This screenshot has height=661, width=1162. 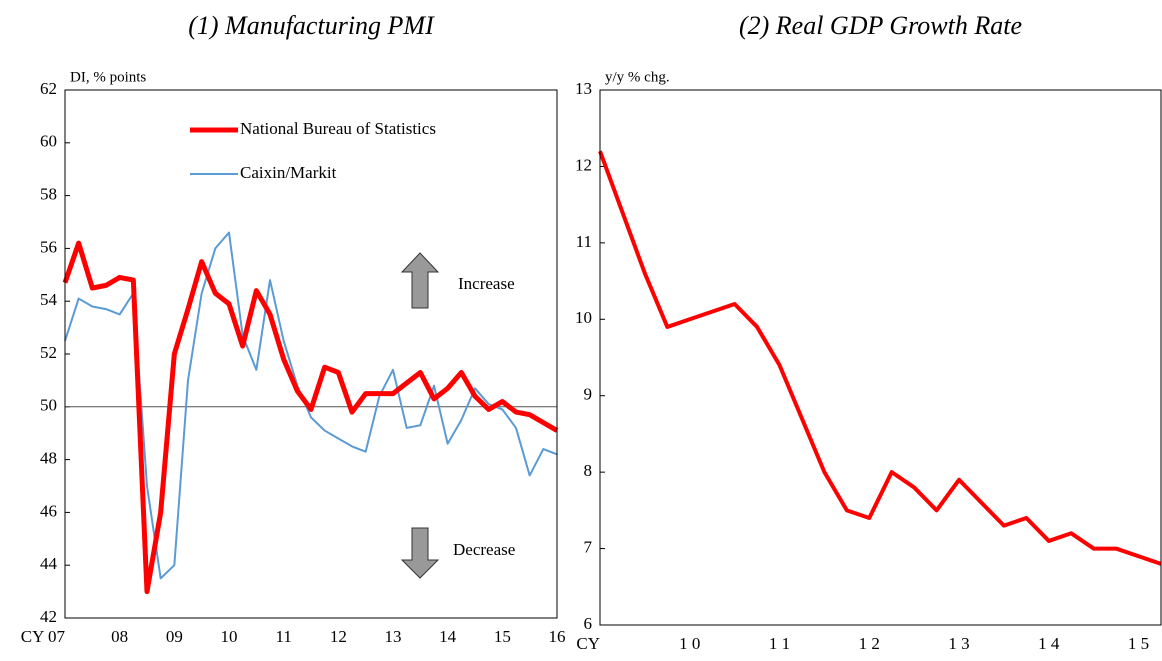 I want to click on y-tick-label: 60, so click(x=48, y=141).